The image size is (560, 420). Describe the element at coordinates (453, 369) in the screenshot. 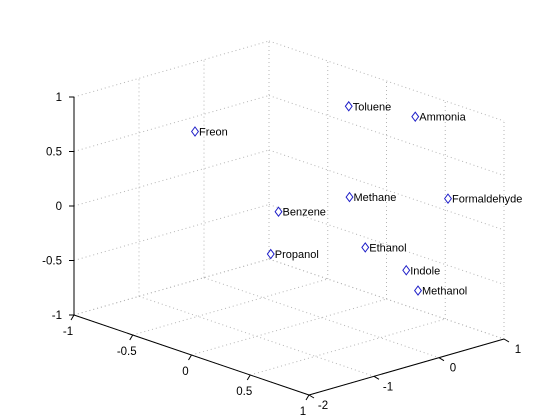

I see `y-tick-label: 0` at that location.